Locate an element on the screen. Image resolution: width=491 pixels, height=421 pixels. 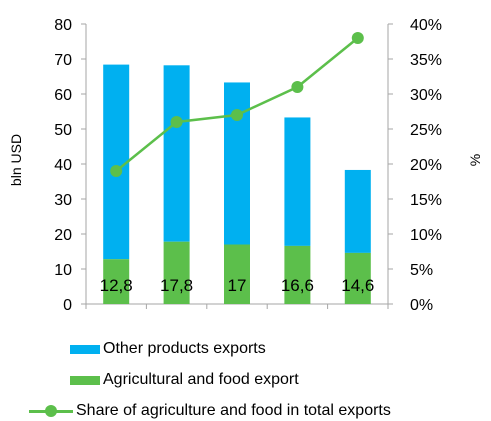
bar-data-label: 12,8 is located at coordinates (116, 285).